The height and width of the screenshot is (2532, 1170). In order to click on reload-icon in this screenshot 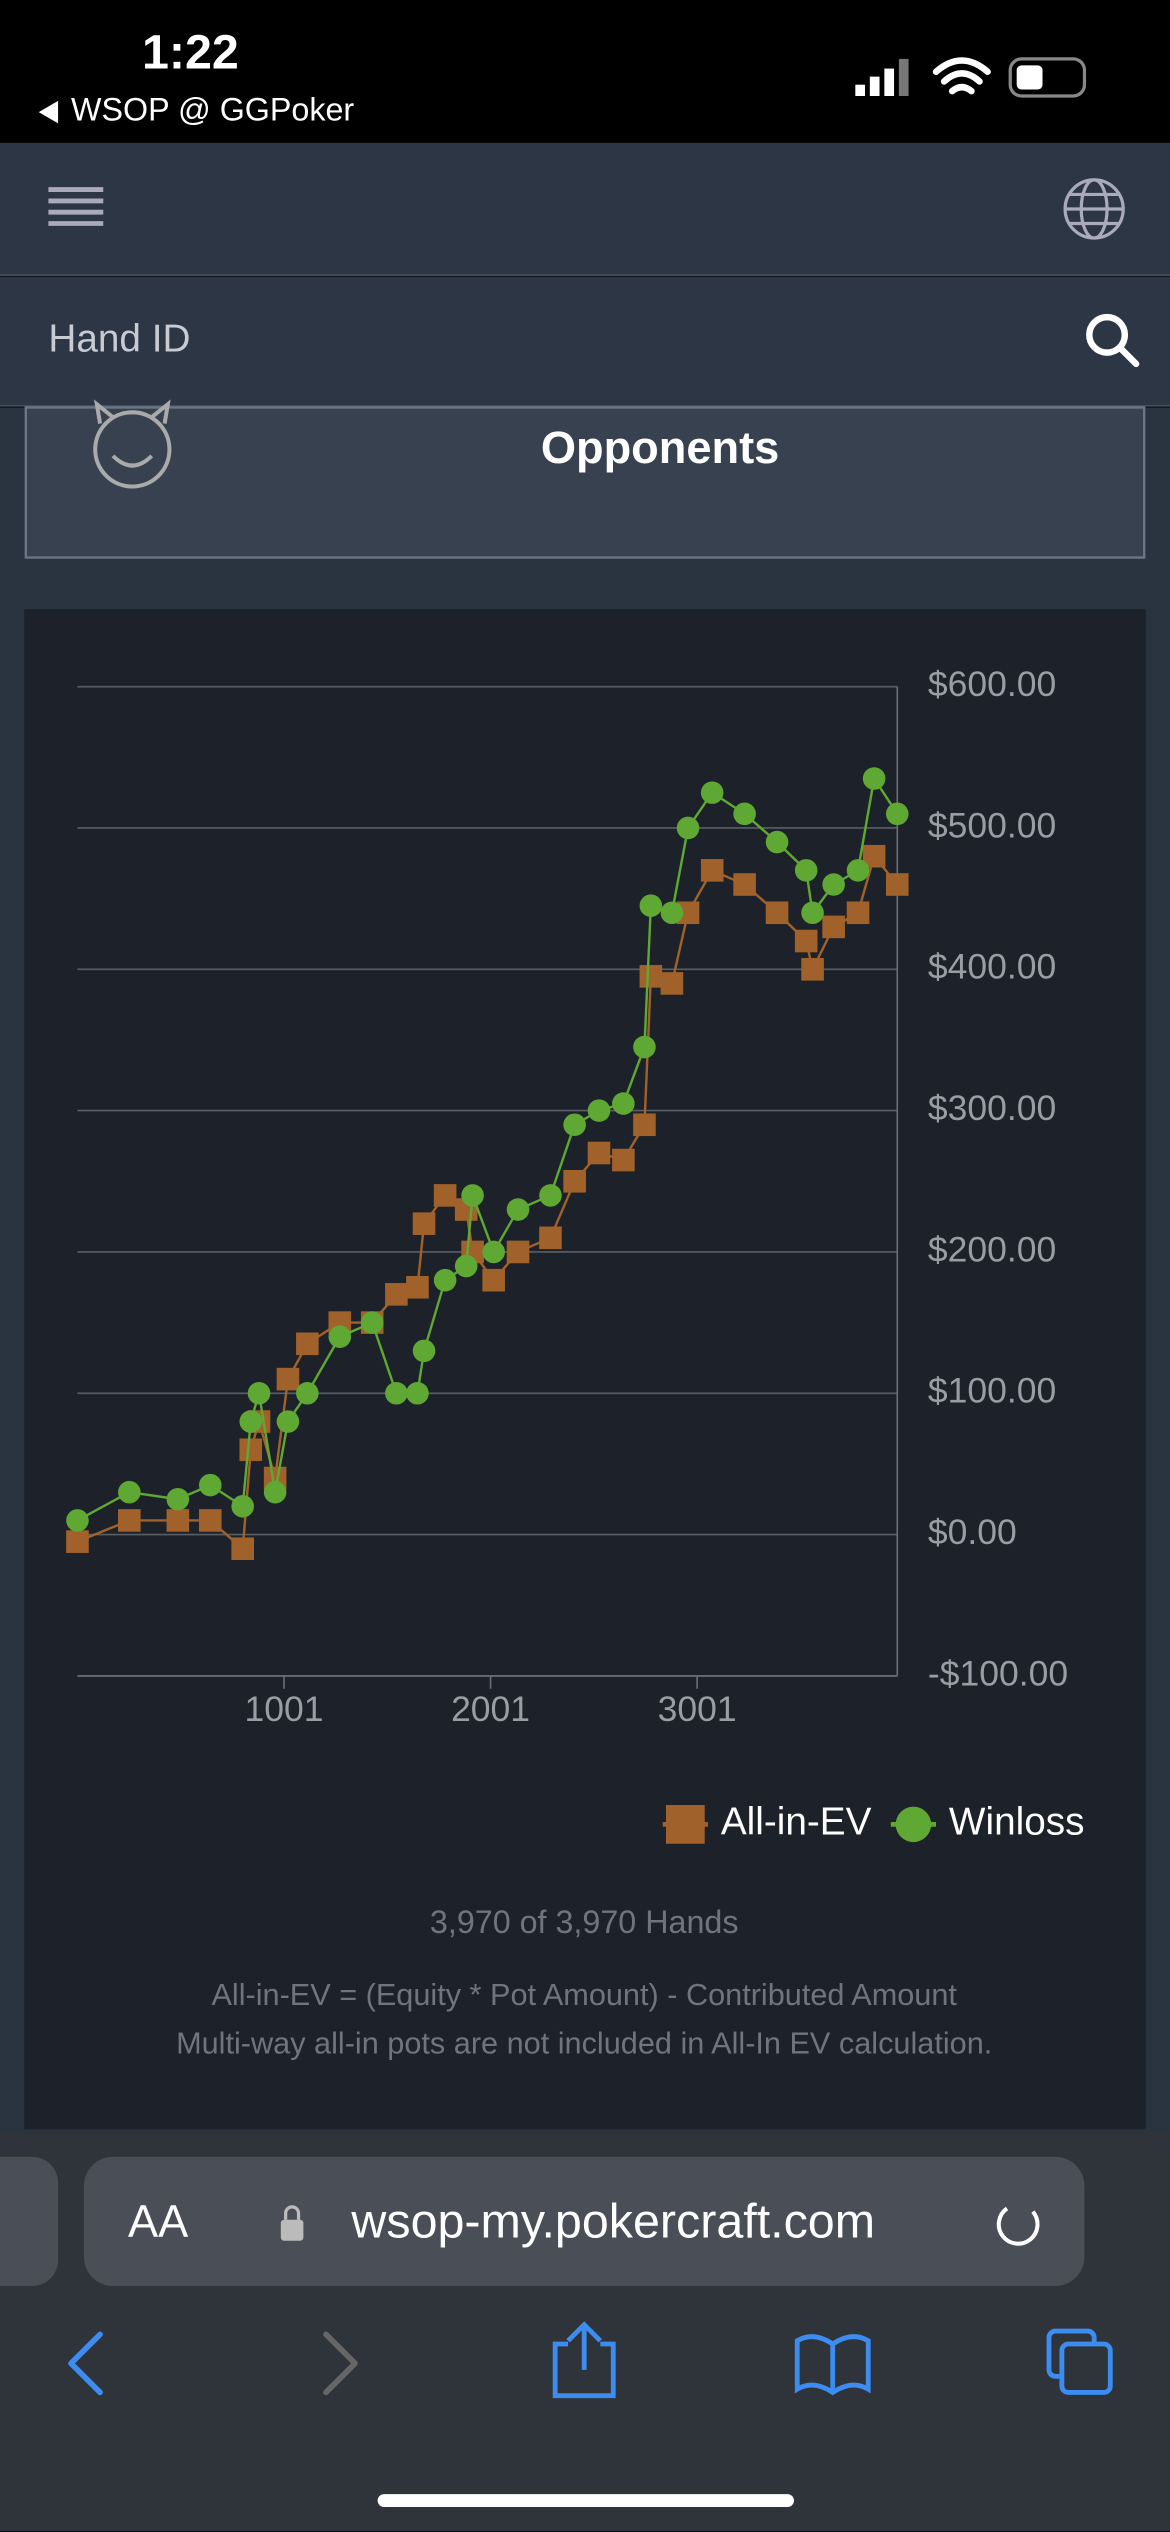, I will do `click(1018, 2226)`.